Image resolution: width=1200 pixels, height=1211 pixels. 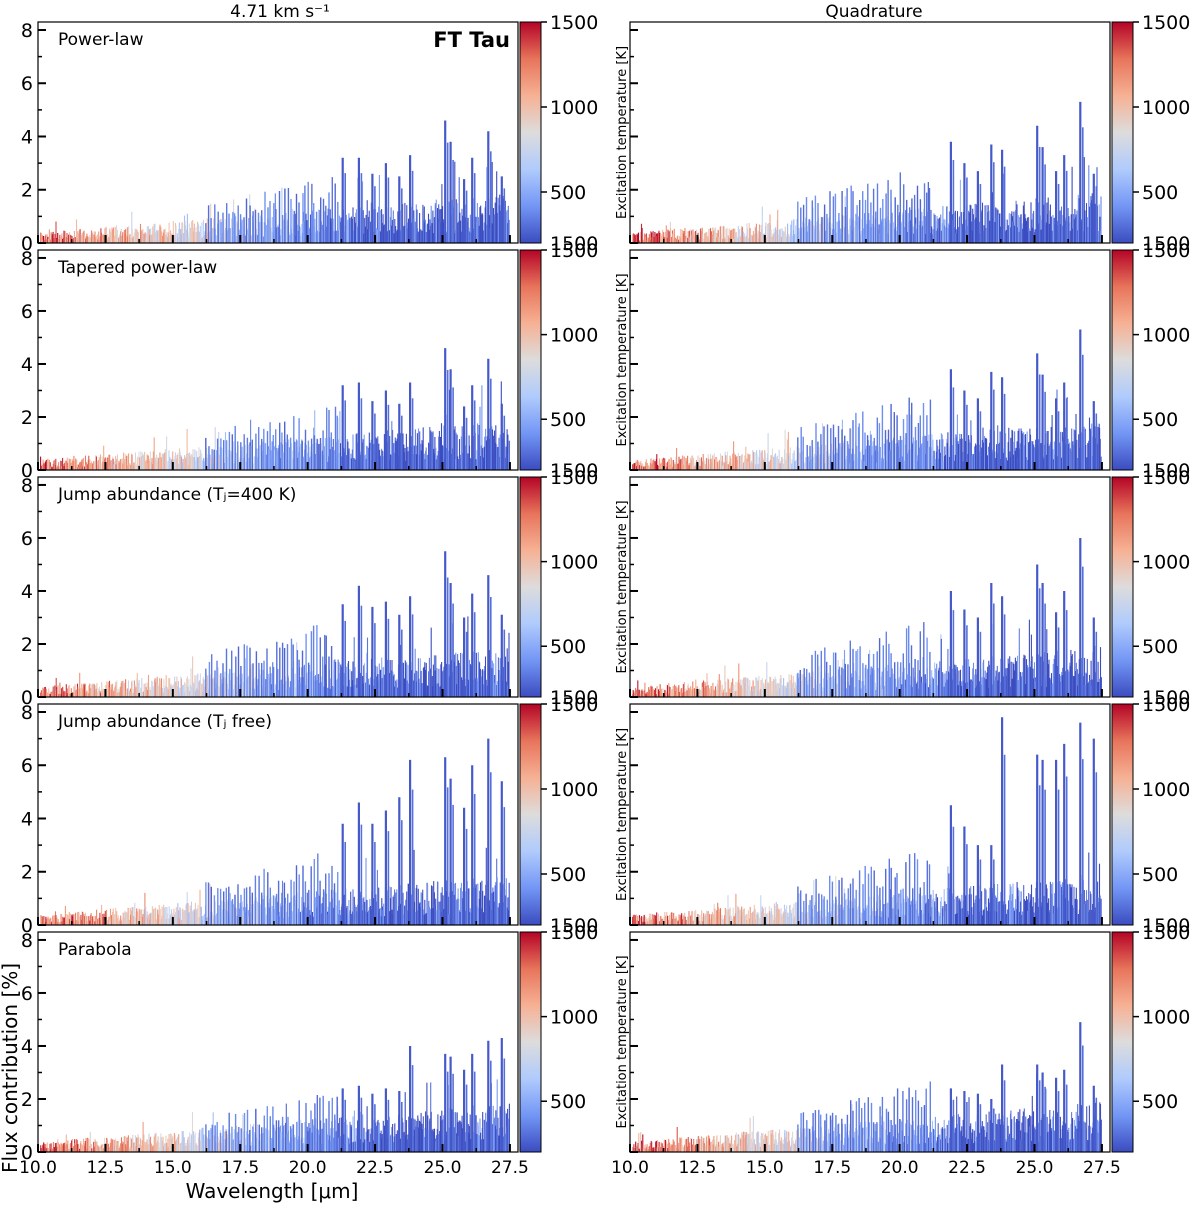 What do you see at coordinates (471, 40) in the screenshot?
I see `star-label: FT Tau` at bounding box center [471, 40].